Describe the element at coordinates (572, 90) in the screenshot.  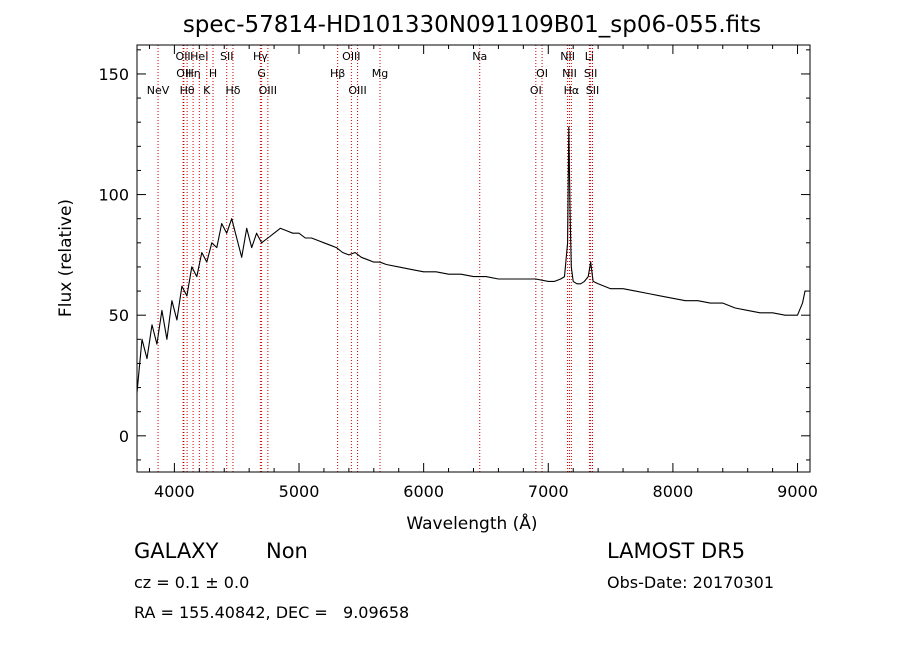
I see `spectral-line-label: Hα` at that location.